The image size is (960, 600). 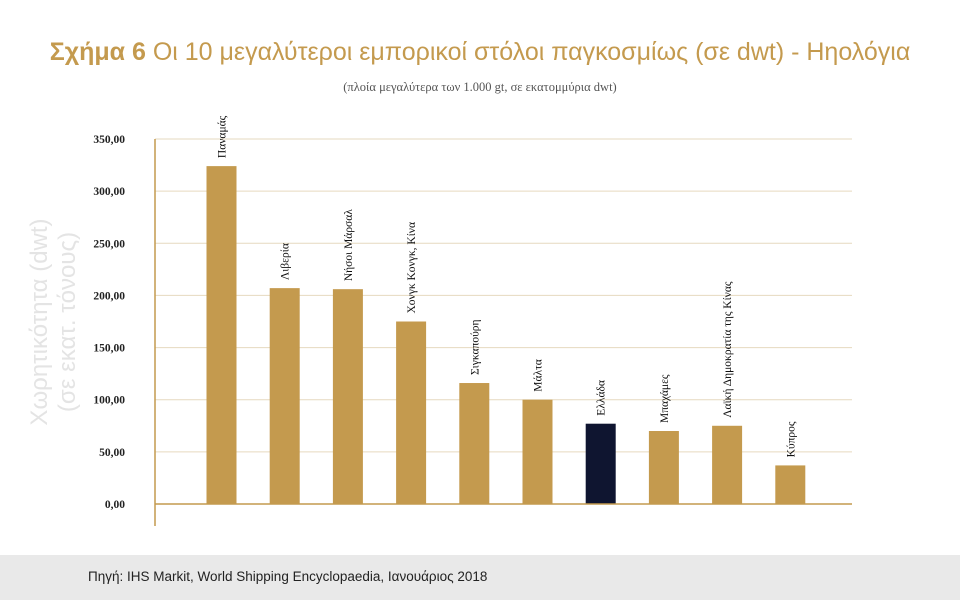 What do you see at coordinates (109, 401) in the screenshot?
I see `y-tick-label: 100,00` at bounding box center [109, 401].